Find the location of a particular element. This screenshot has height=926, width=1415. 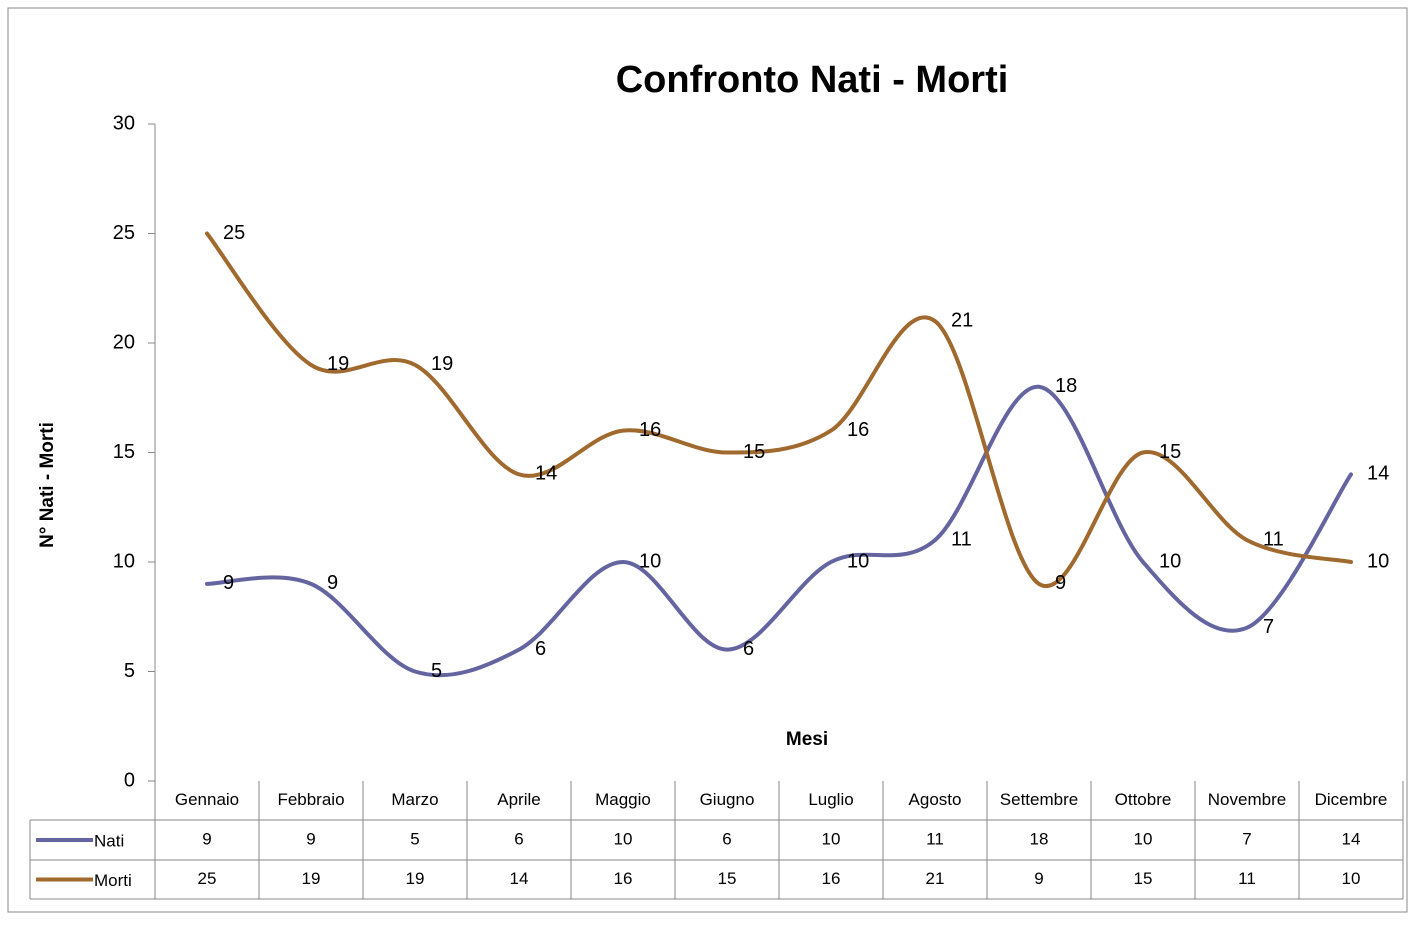

table-cell: 21 is located at coordinates (935, 878).